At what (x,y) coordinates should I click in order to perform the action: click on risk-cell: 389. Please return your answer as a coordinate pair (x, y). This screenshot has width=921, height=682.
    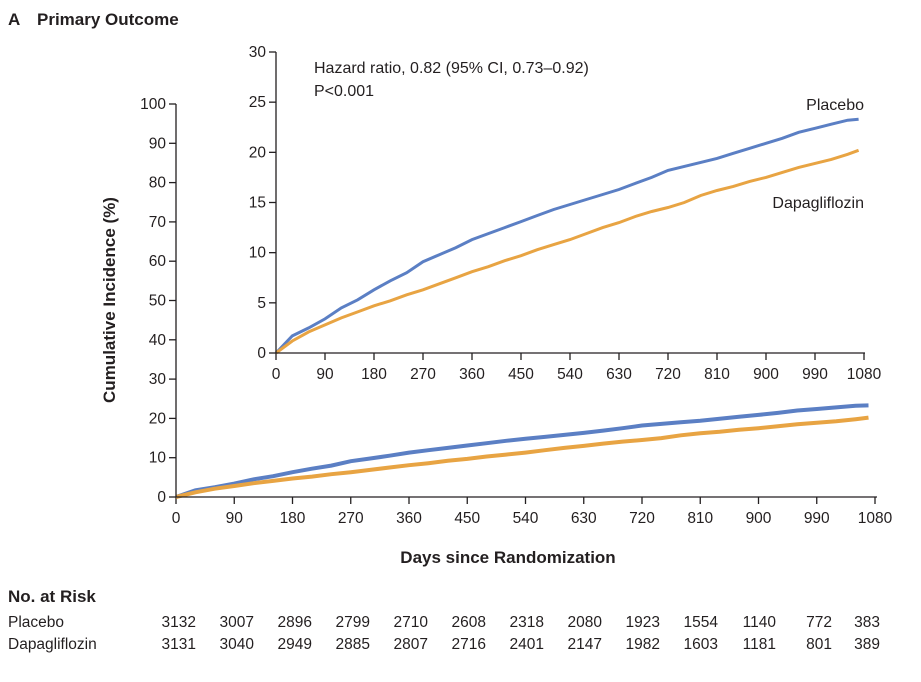
    Looking at the image, I should click on (867, 644).